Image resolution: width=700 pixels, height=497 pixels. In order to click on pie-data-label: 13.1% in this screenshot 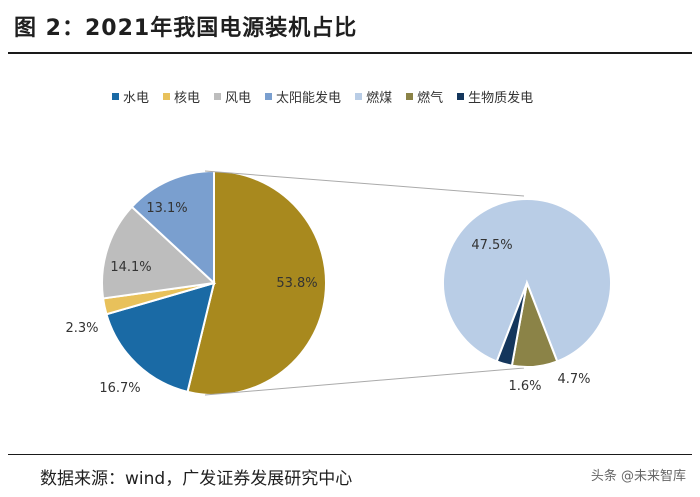, I will do `click(166, 208)`.